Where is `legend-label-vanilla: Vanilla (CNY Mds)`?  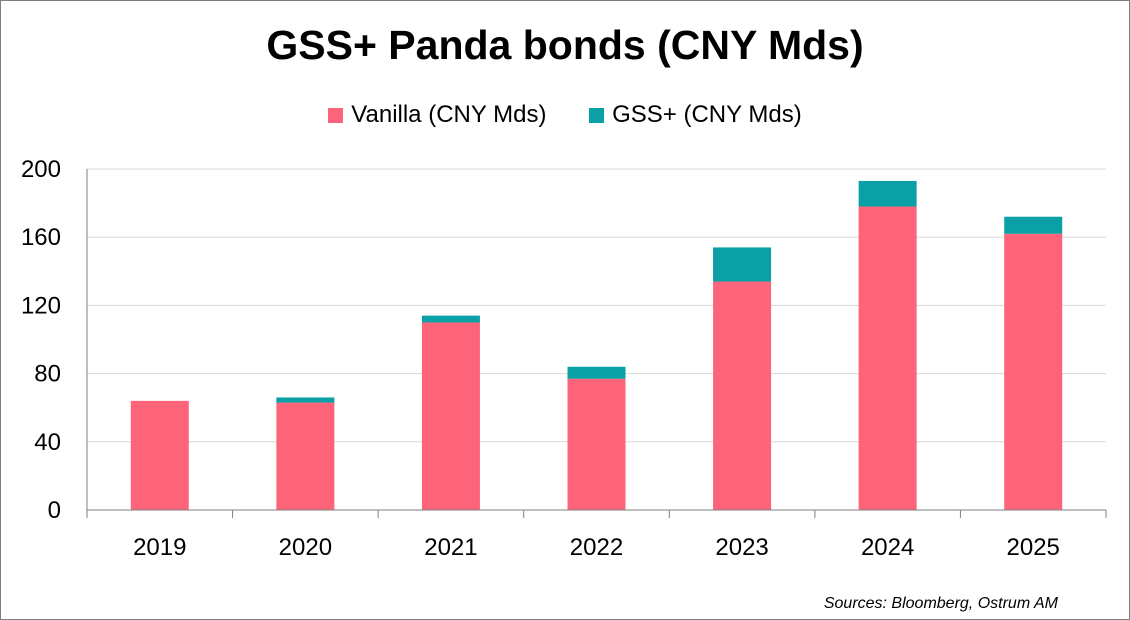 legend-label-vanilla: Vanilla (CNY Mds) is located at coordinates (449, 114).